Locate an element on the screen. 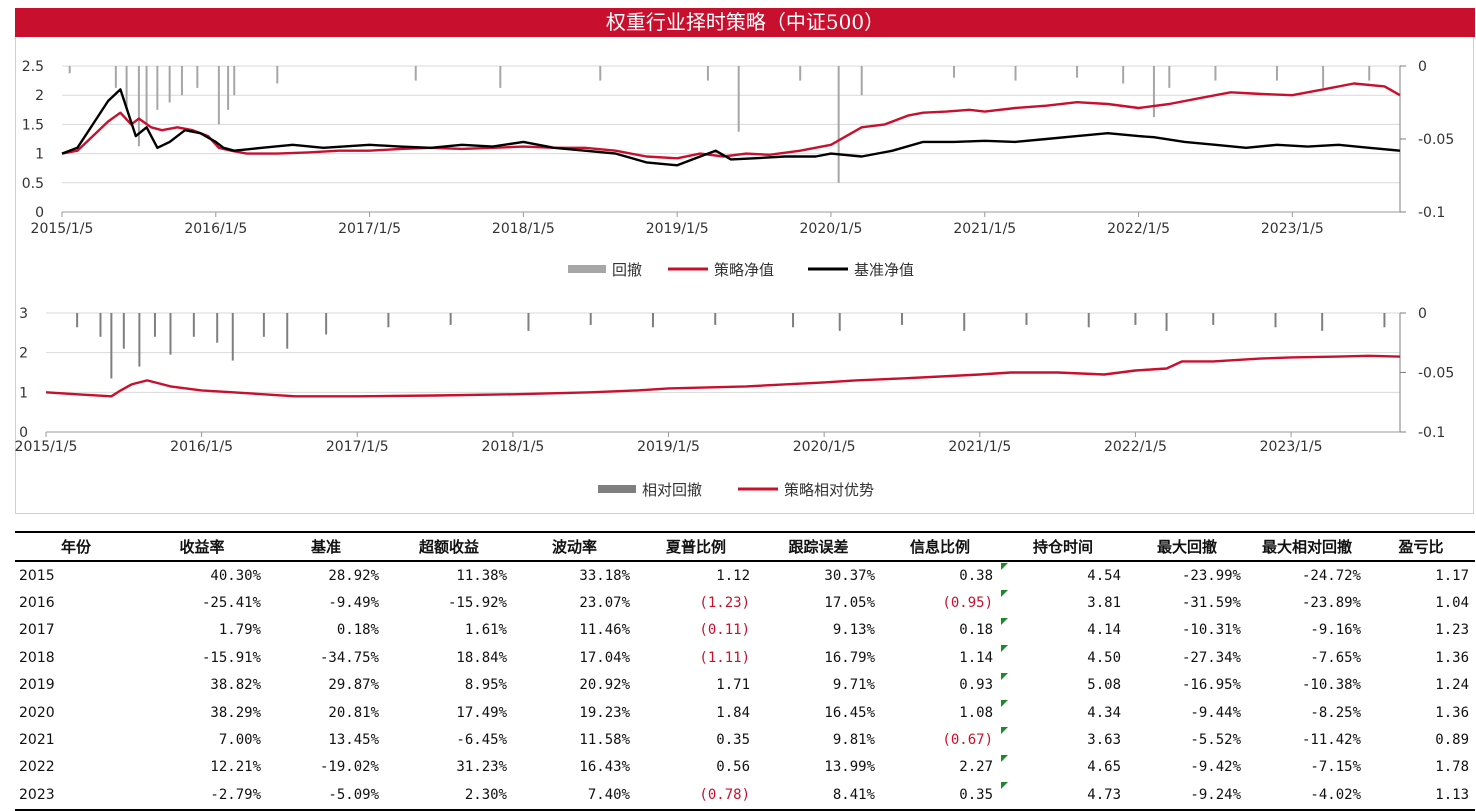  y-left-tick-label: 2.5 is located at coordinates (33, 67).